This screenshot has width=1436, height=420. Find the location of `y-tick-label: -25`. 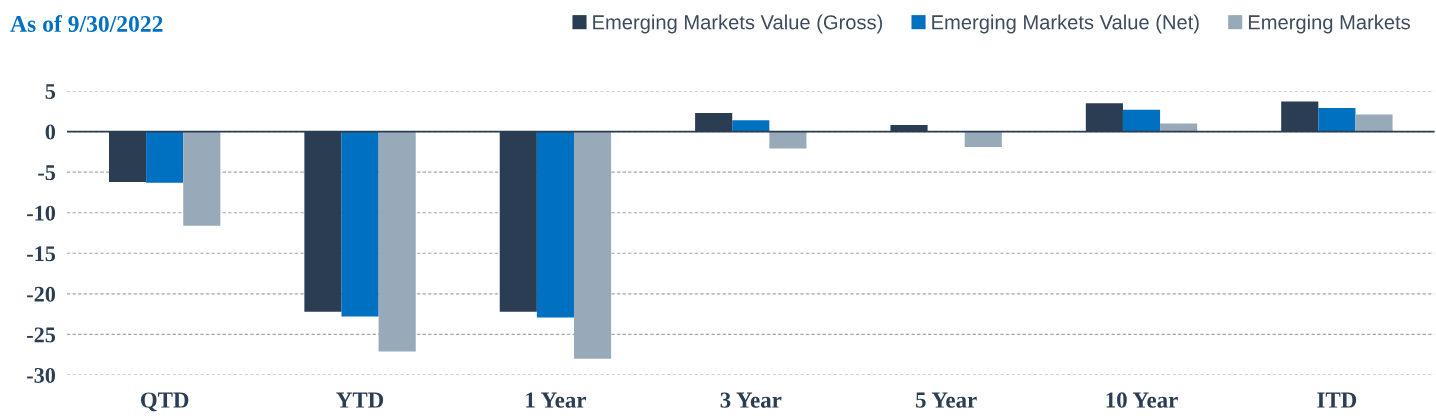

y-tick-label: -25 is located at coordinates (41, 335).